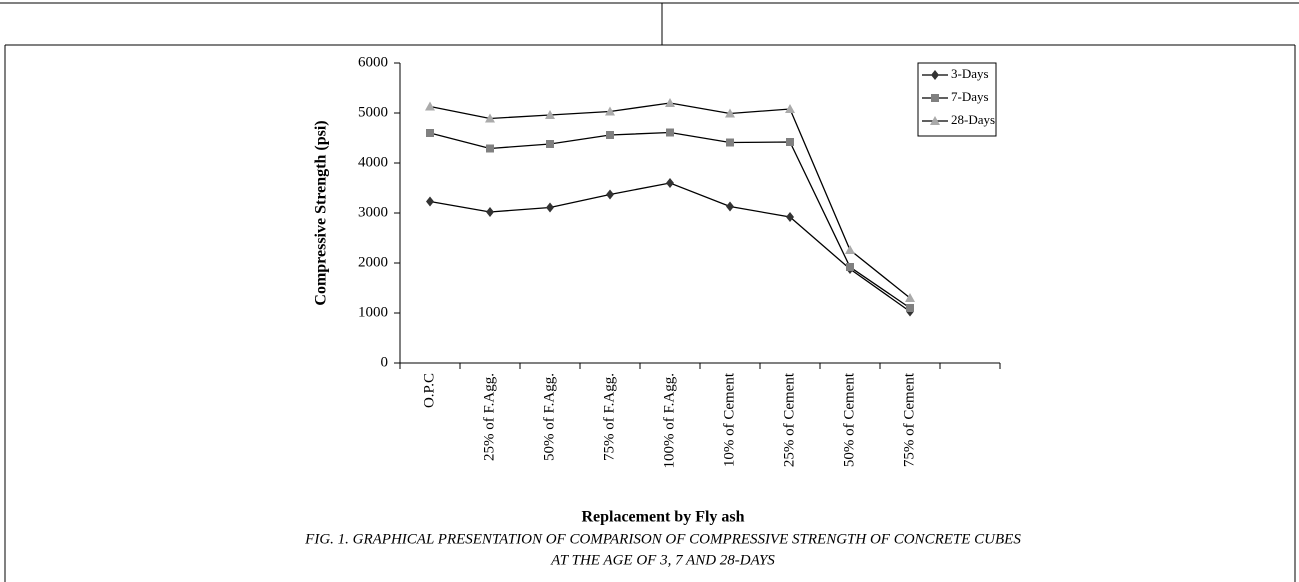 Image resolution: width=1299 pixels, height=582 pixels. What do you see at coordinates (849, 419) in the screenshot?
I see `x-tick-label: 50% of Cement` at bounding box center [849, 419].